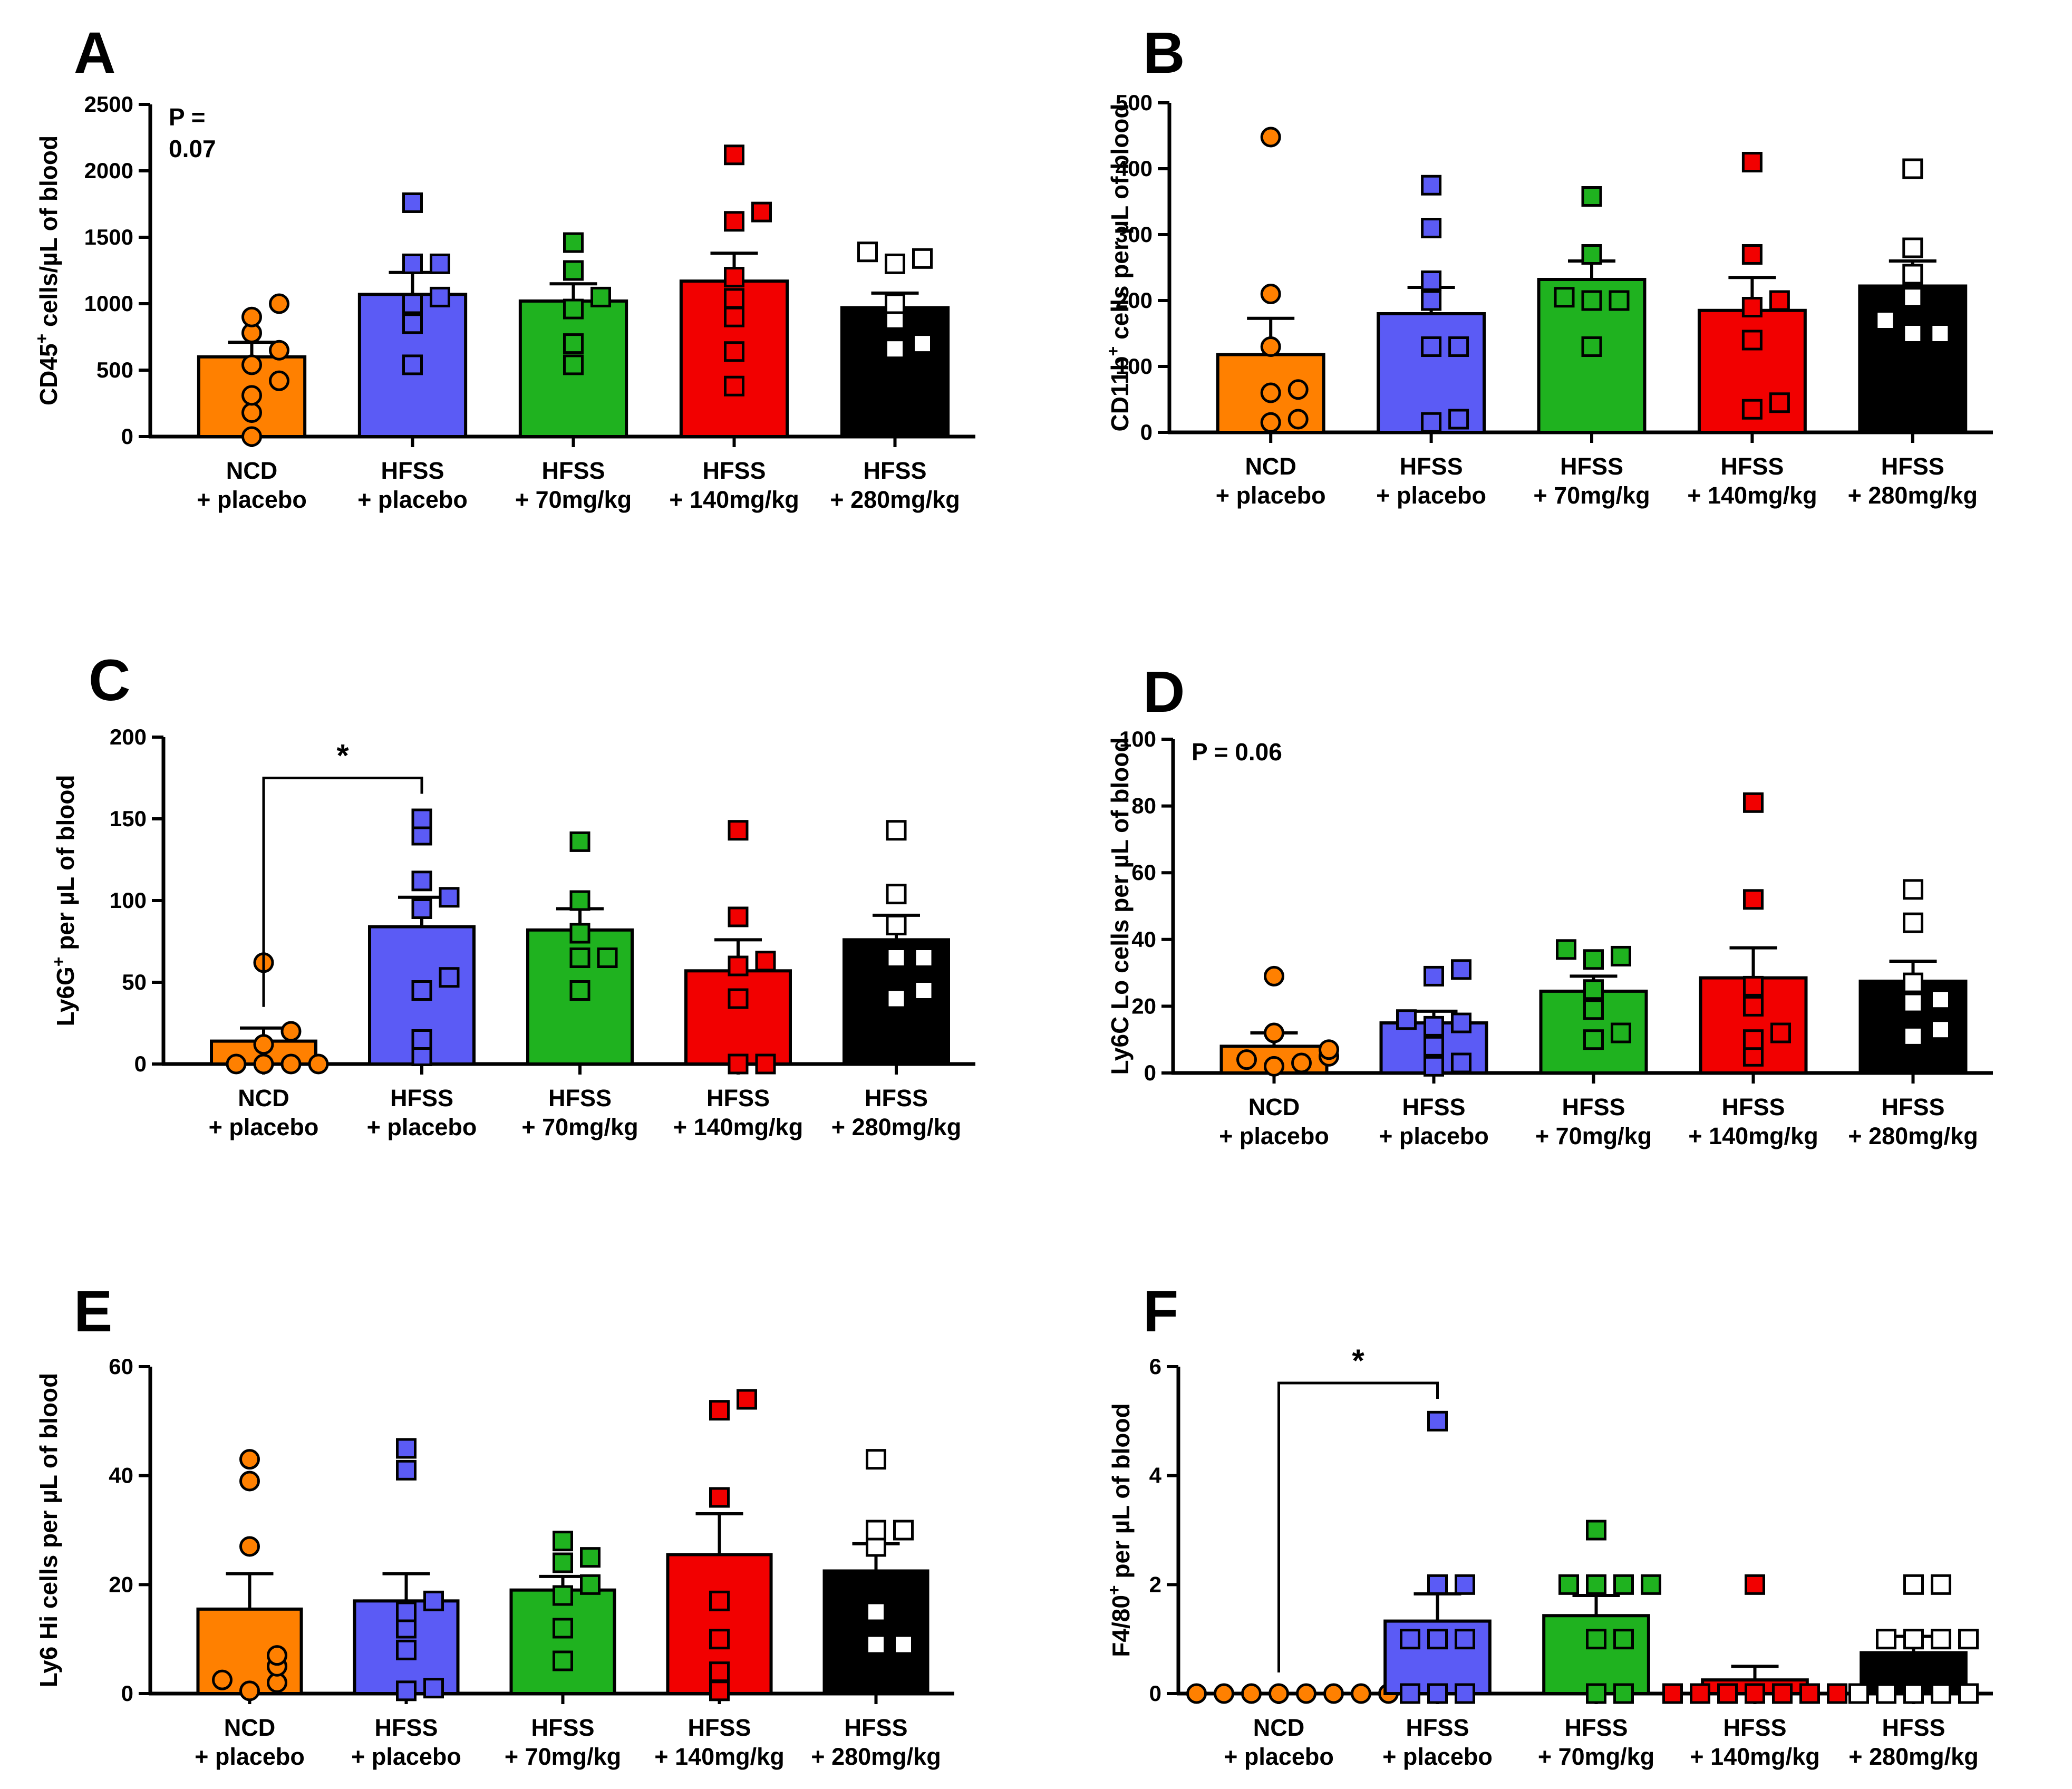 The height and width of the screenshot is (1789, 2072). I want to click on y-axis-label-main: CD11b, so click(1120, 393).